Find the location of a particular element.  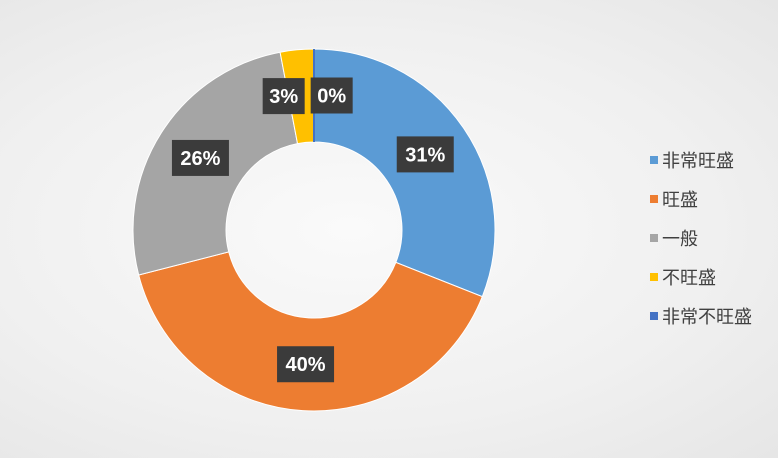

legend-label: 一般 is located at coordinates (680, 239).